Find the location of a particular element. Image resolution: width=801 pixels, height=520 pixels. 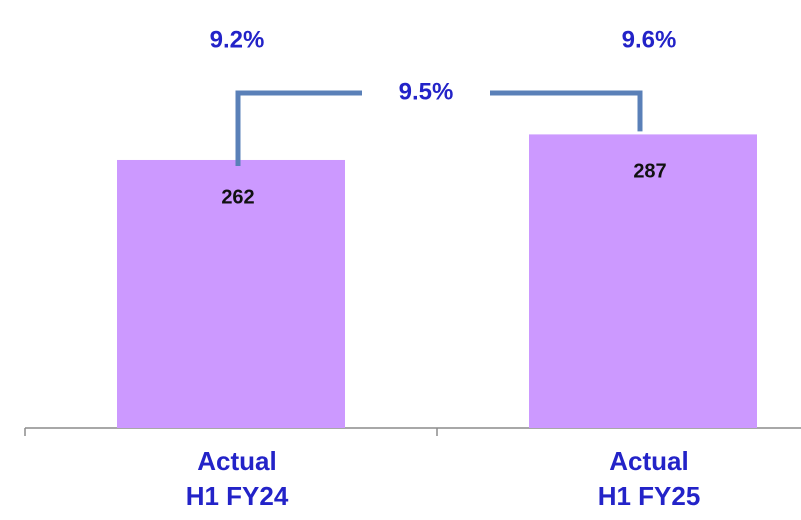

growth-label: 9.5% is located at coordinates (426, 91).